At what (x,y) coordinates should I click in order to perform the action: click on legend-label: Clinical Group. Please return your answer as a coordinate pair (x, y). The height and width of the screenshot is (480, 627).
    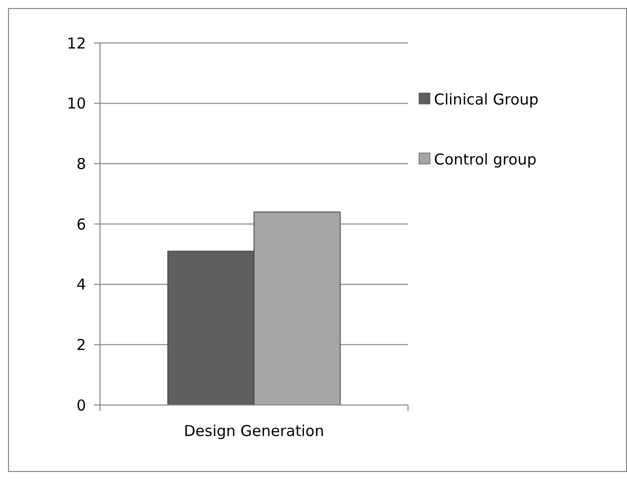
    Looking at the image, I should click on (486, 99).